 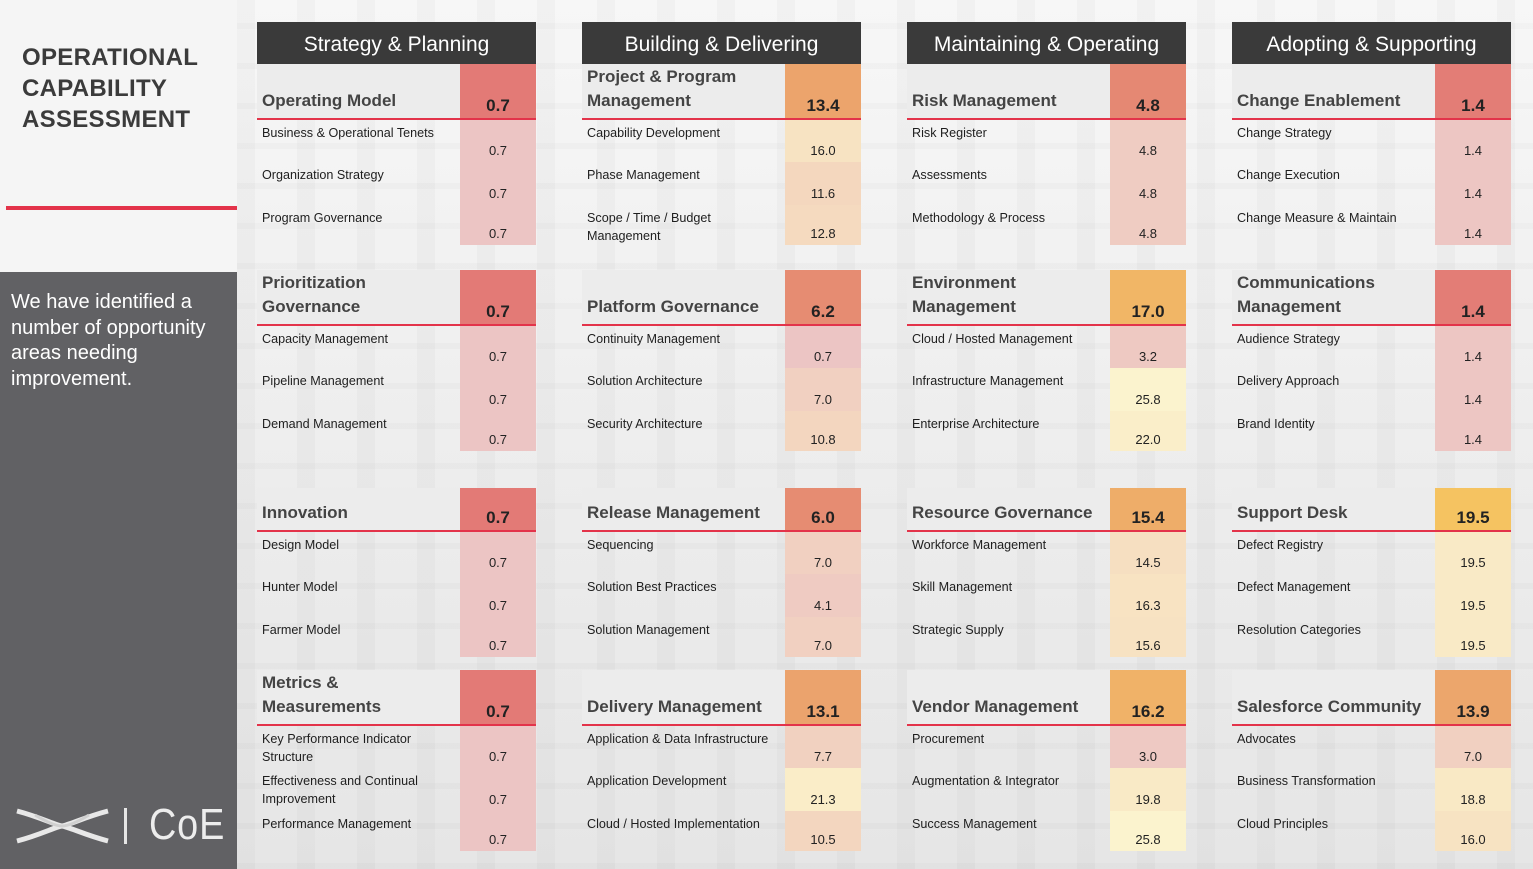 I want to click on row-label: Demand Management, so click(x=324, y=423).